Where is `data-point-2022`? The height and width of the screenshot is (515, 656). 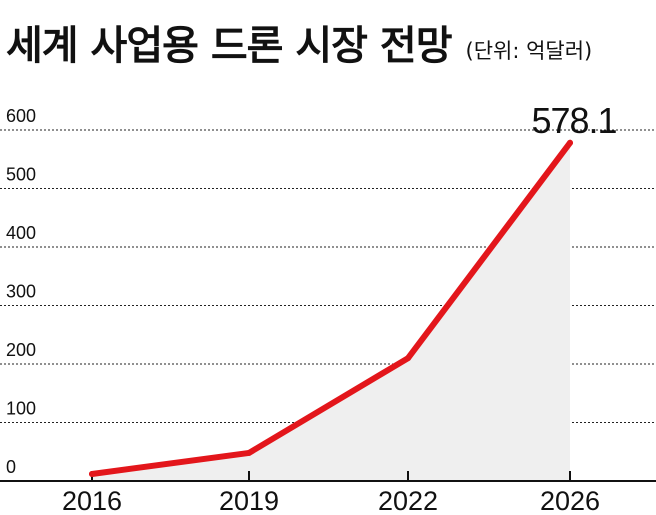
data-point-2022 is located at coordinates (408, 358).